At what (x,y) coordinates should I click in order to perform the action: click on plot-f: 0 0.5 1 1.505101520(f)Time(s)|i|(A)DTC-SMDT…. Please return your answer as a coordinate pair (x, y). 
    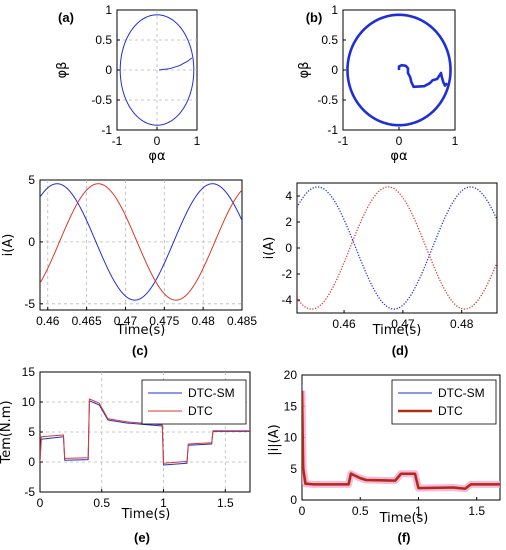
    Looking at the image, I should click on (384, 456).